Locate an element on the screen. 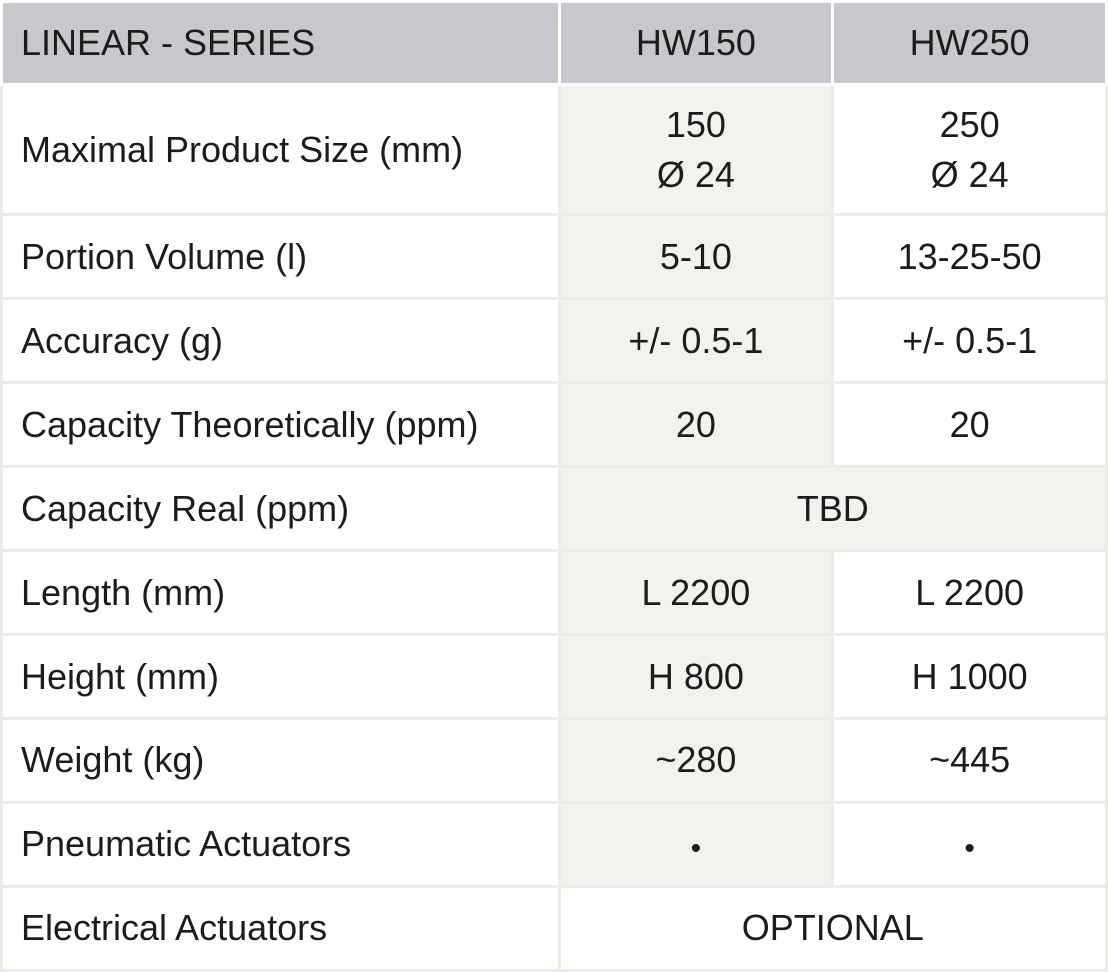  value-cell-hw250: L 2200 is located at coordinates (969, 593).